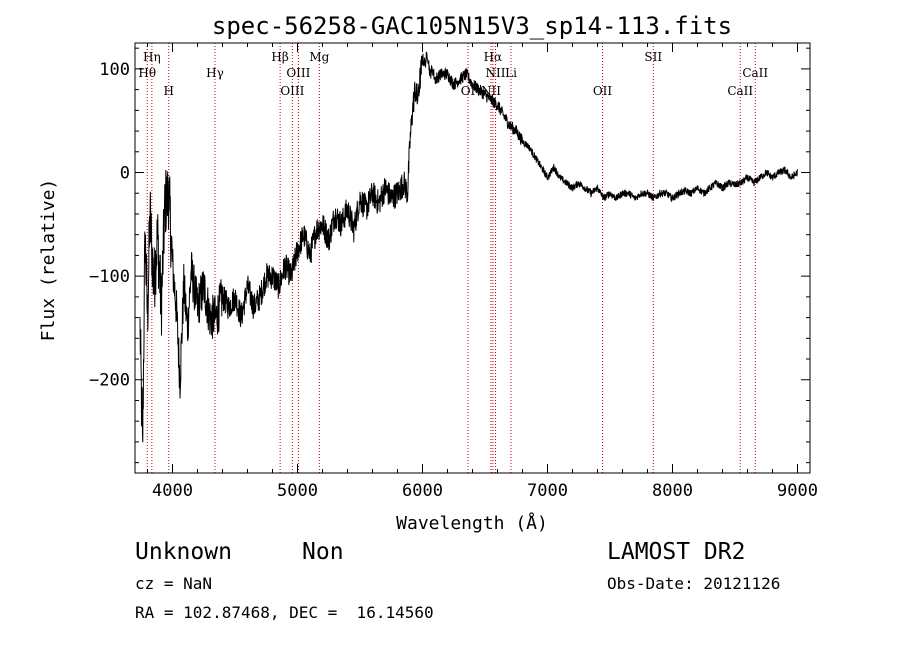 This screenshot has height=649, width=900. Describe the element at coordinates (169, 91) in the screenshot. I see `spectral-line-label: H` at that location.